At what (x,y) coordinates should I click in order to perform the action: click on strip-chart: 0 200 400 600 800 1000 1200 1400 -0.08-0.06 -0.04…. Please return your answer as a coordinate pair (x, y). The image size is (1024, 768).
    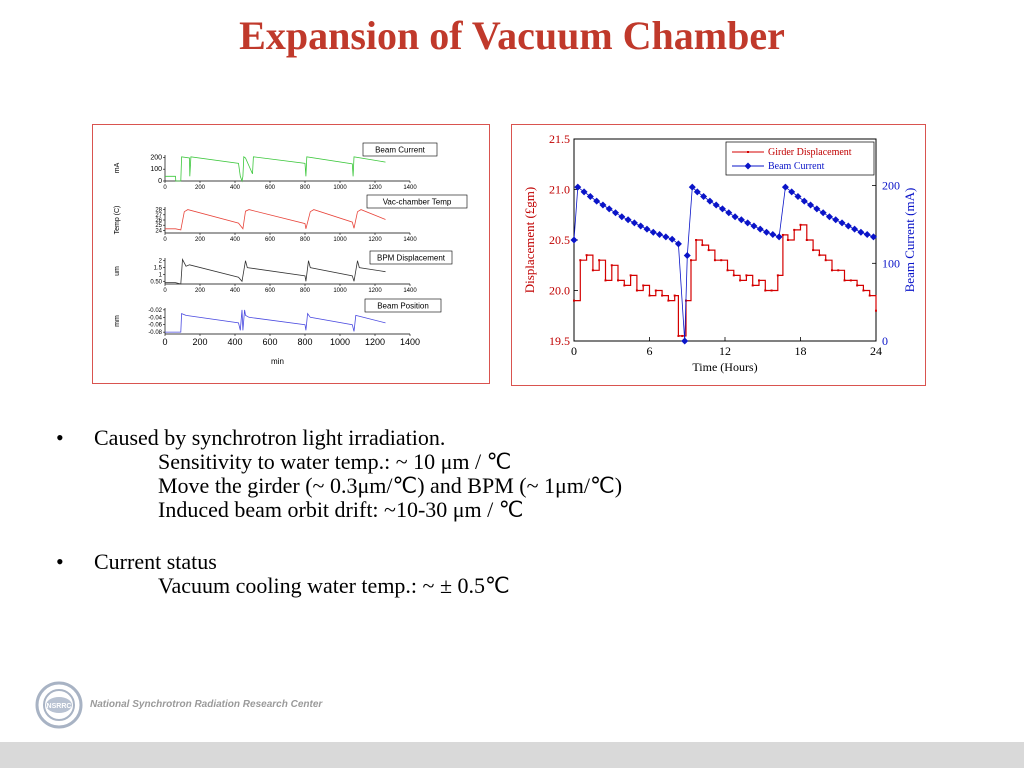
    Looking at the image, I should click on (278, 332).